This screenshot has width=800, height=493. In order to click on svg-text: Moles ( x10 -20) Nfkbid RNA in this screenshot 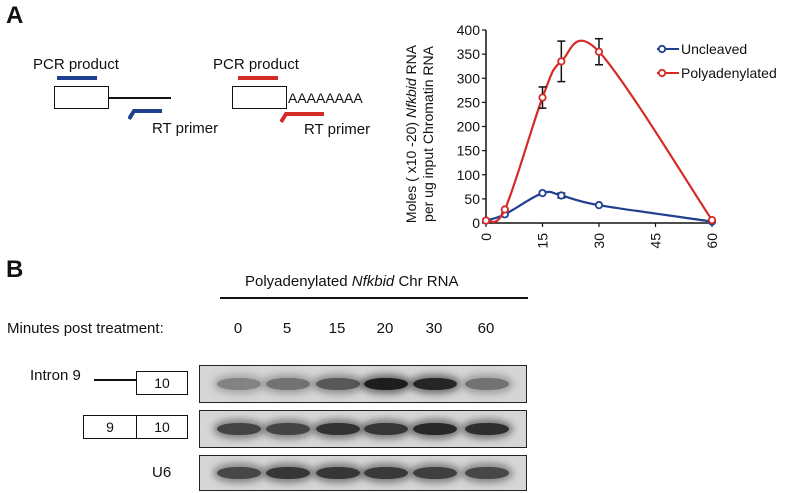, I will do `click(411, 133)`.